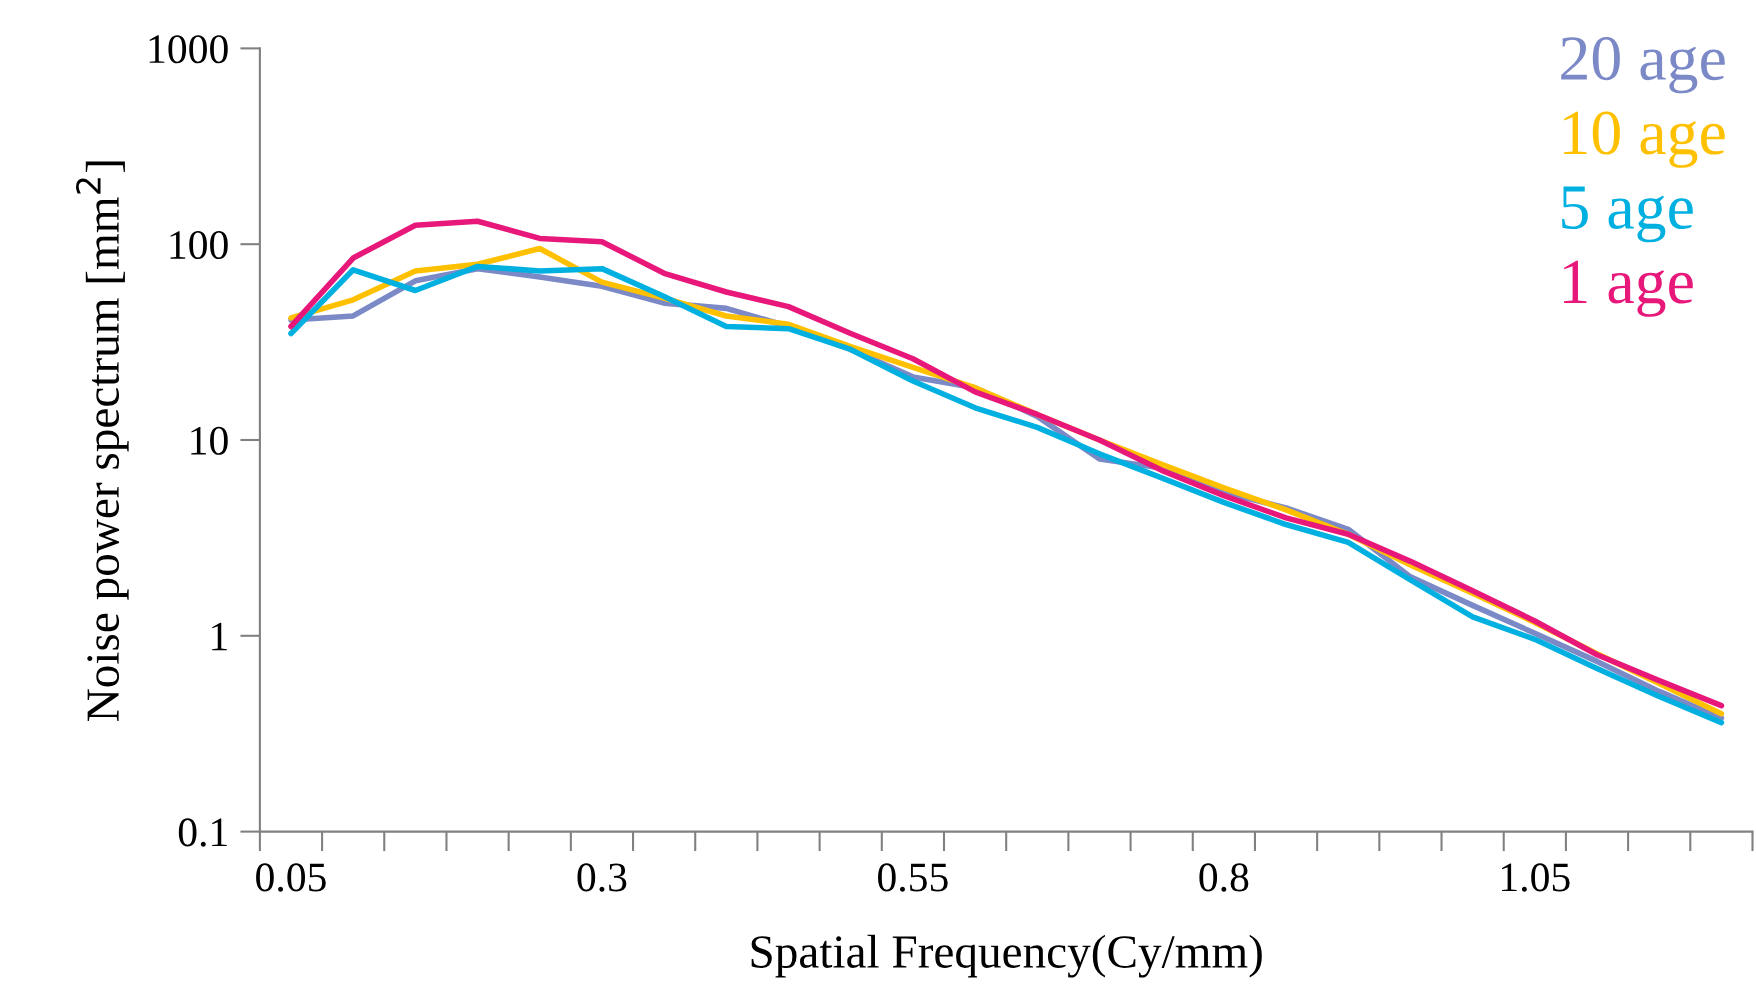 This screenshot has width=1756, height=1008. What do you see at coordinates (199, 245) in the screenshot?
I see `y-tick-label: 100` at bounding box center [199, 245].